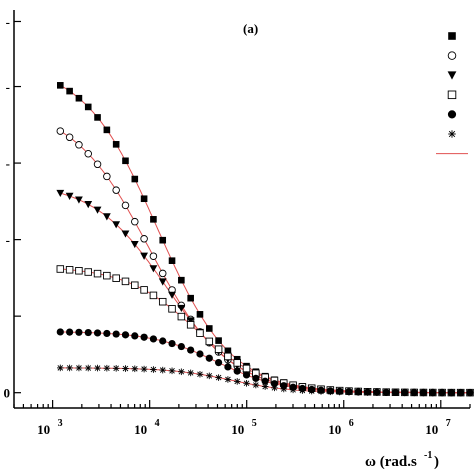 This screenshot has height=474, width=474. Describe the element at coordinates (254, 423) in the screenshot. I see `x-tick-exponent: 5` at that location.